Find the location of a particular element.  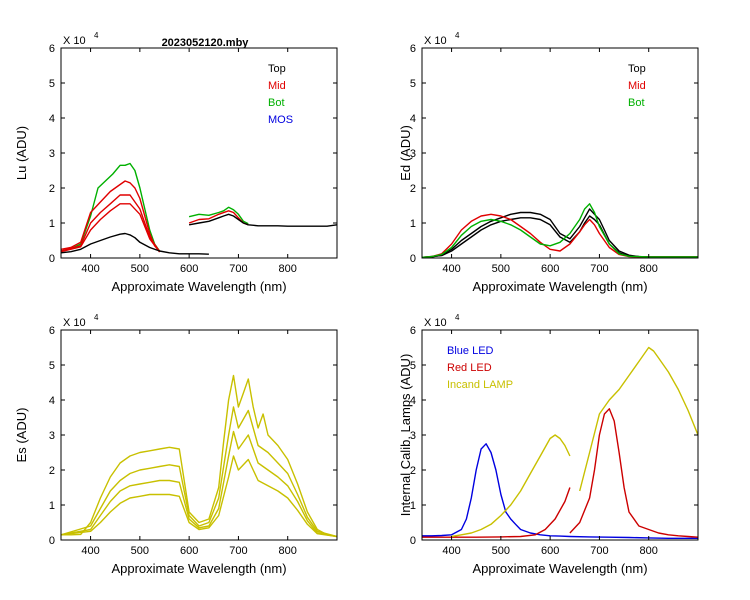

ed-y-tick-label: 1 is located at coordinates (413, 224).